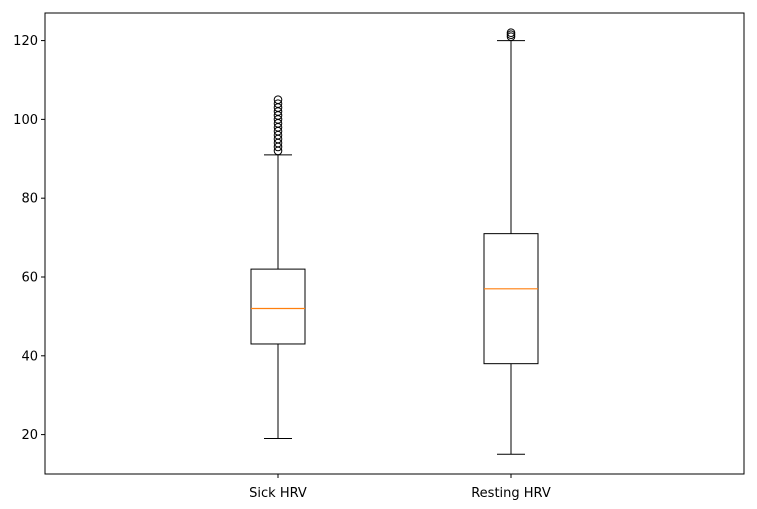 This screenshot has width=757, height=509. I want to click on y-axis: 20 40 60 80 100 120, so click(29, 238).